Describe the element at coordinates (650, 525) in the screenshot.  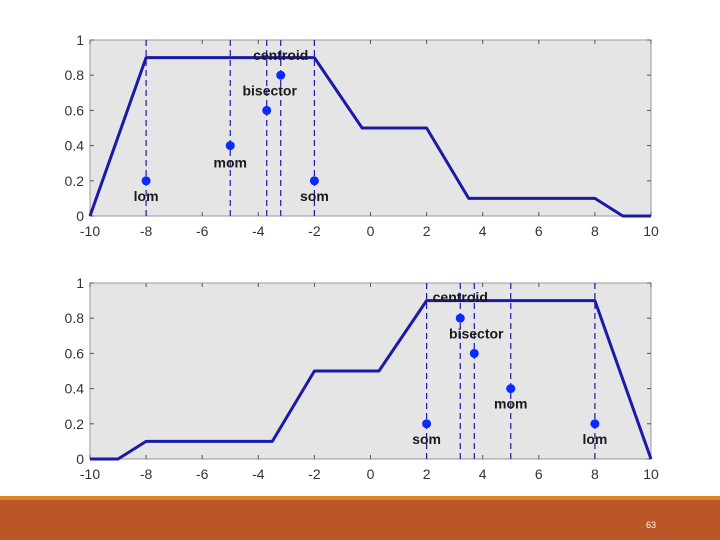
I see `page-number: 63` at that location.